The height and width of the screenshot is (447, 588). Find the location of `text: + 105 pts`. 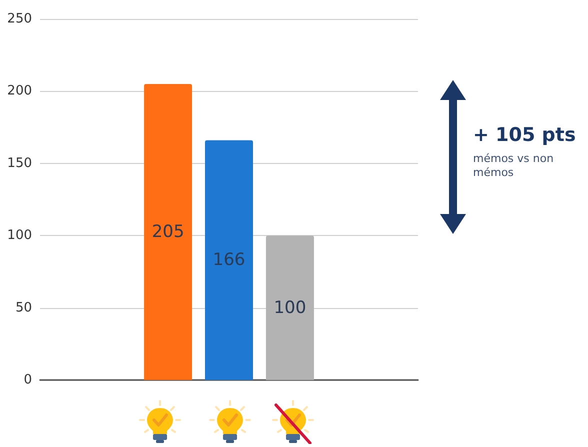

text: + 105 pts is located at coordinates (524, 135).